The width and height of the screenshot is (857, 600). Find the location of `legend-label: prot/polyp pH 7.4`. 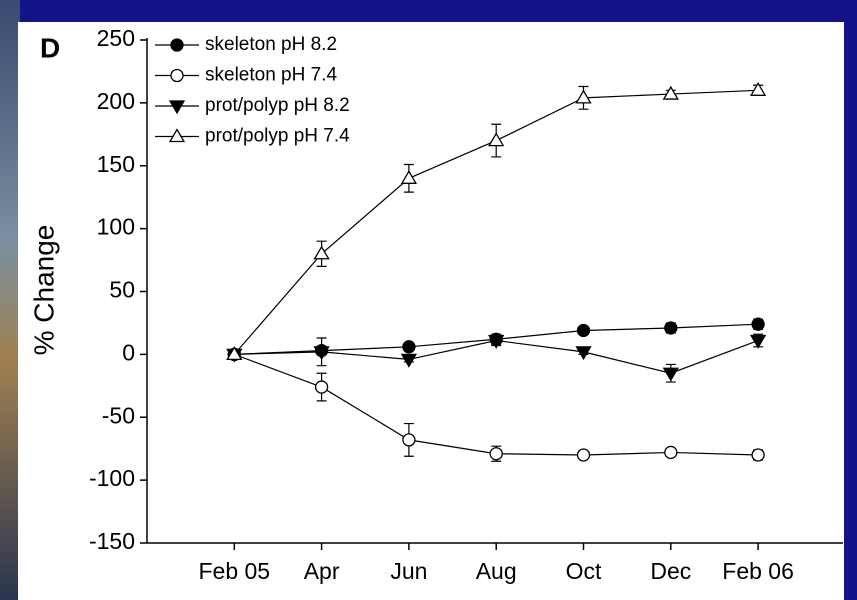

legend-label: prot/polyp pH 7.4 is located at coordinates (277, 136).